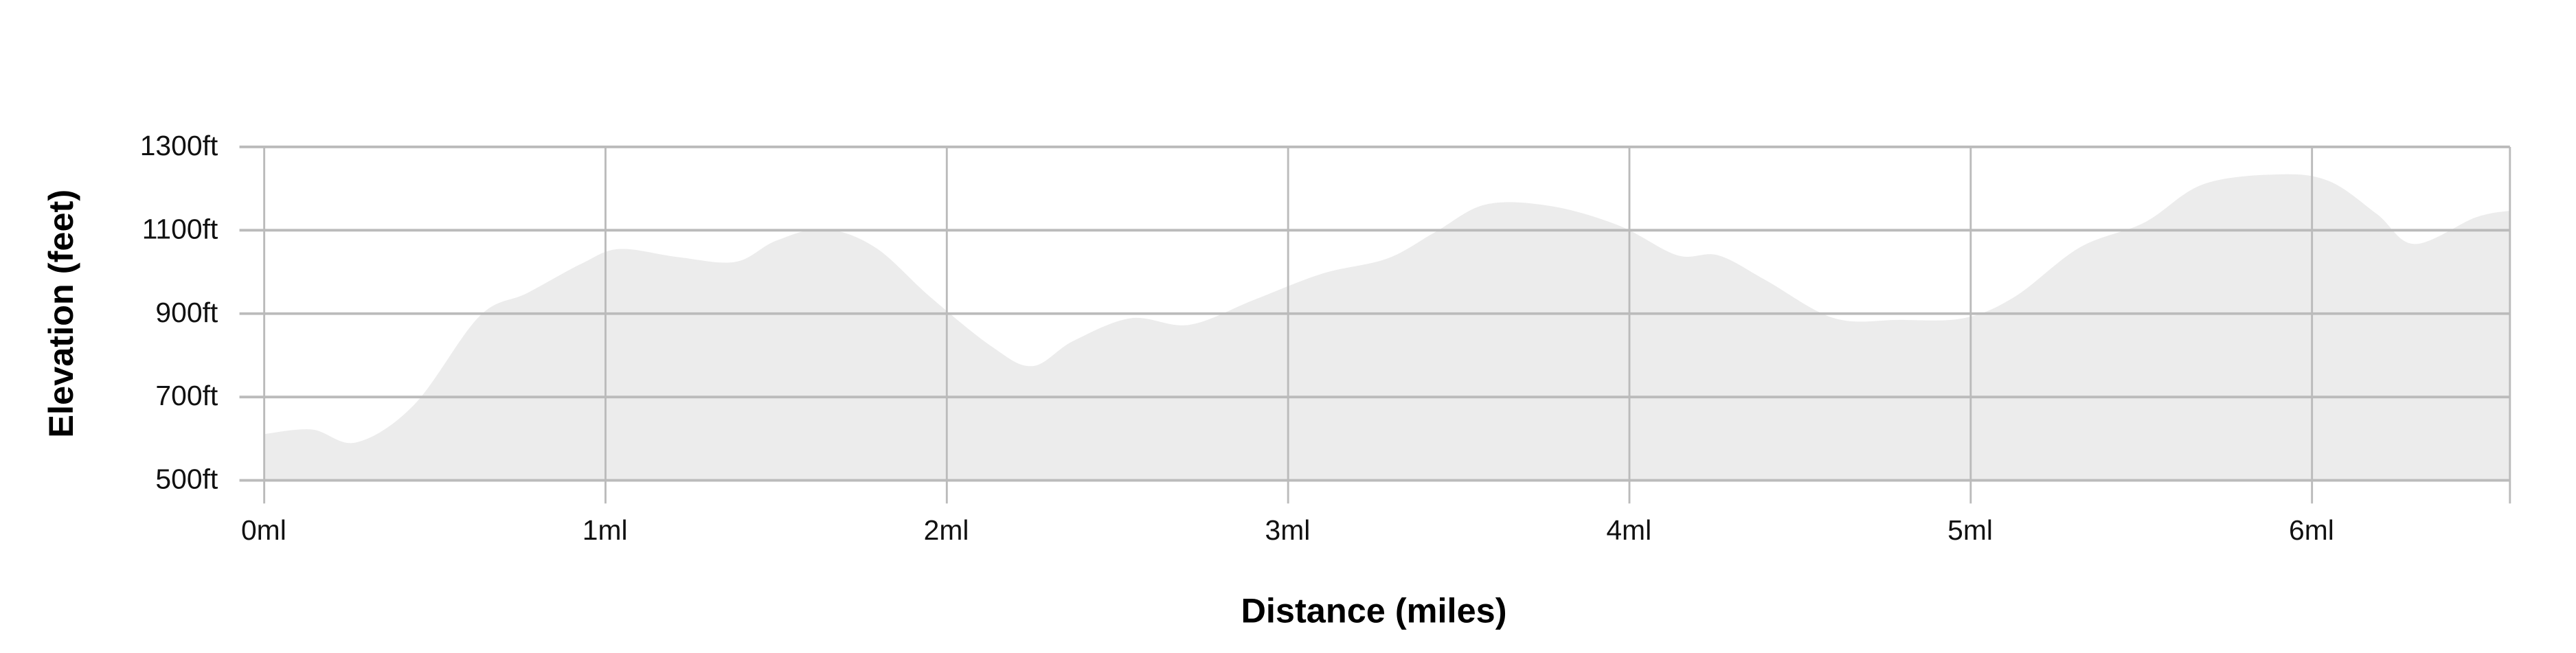 This screenshot has width=2576, height=653. Describe the element at coordinates (186, 479) in the screenshot. I see `y-tick-label: 500ft` at that location.